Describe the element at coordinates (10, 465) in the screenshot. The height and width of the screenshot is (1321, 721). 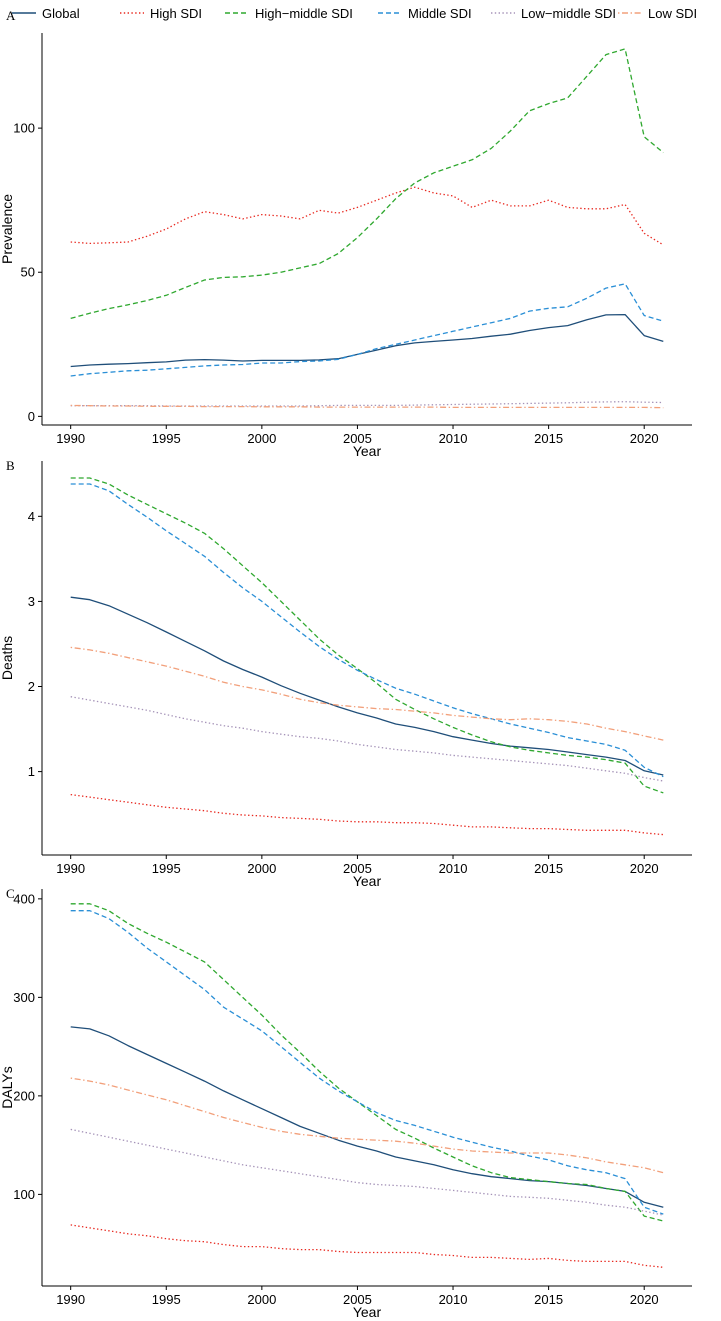
I see `panel-label: B` at that location.